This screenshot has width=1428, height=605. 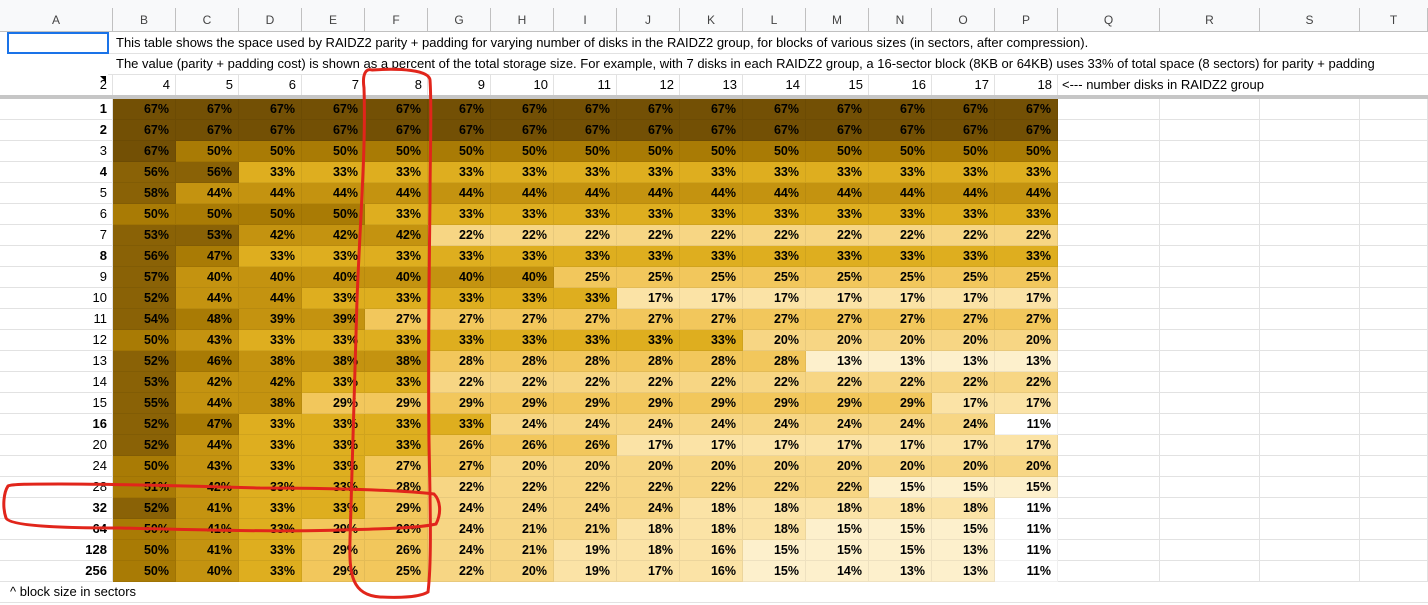 What do you see at coordinates (837, 85) in the screenshot?
I see `disk-count-15: 15` at bounding box center [837, 85].